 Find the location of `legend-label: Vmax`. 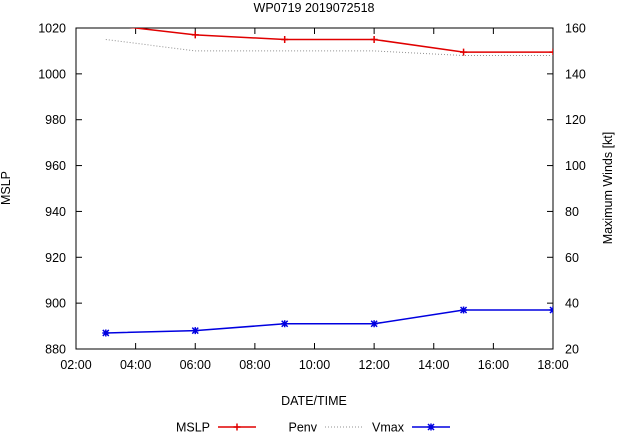

legend-label: Vmax is located at coordinates (388, 426).